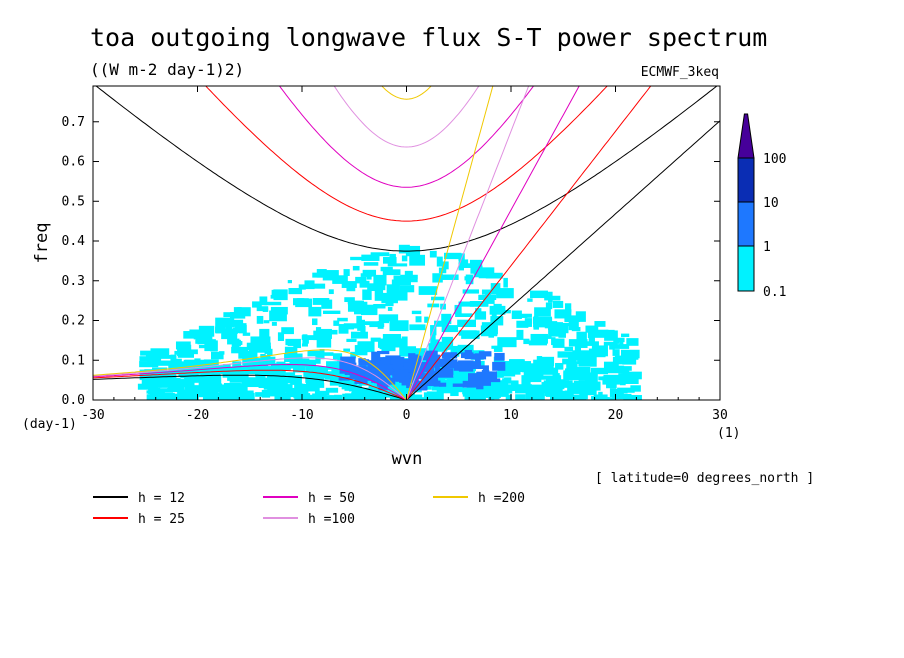  What do you see at coordinates (746, 268) in the screenshot?
I see `colorbar-band` at bounding box center [746, 268].